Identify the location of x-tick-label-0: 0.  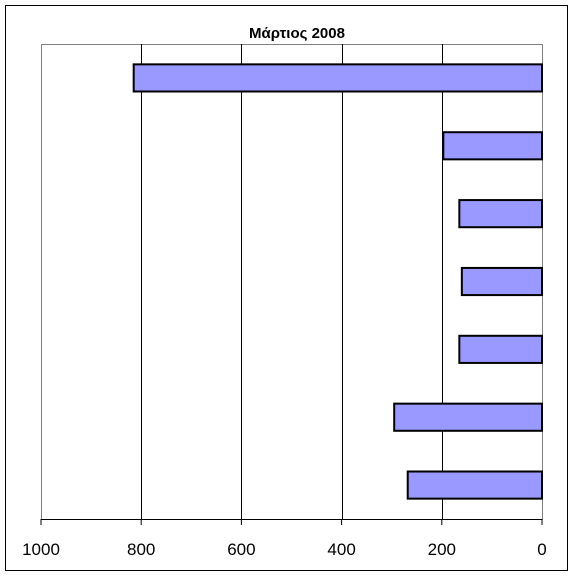
(541, 549).